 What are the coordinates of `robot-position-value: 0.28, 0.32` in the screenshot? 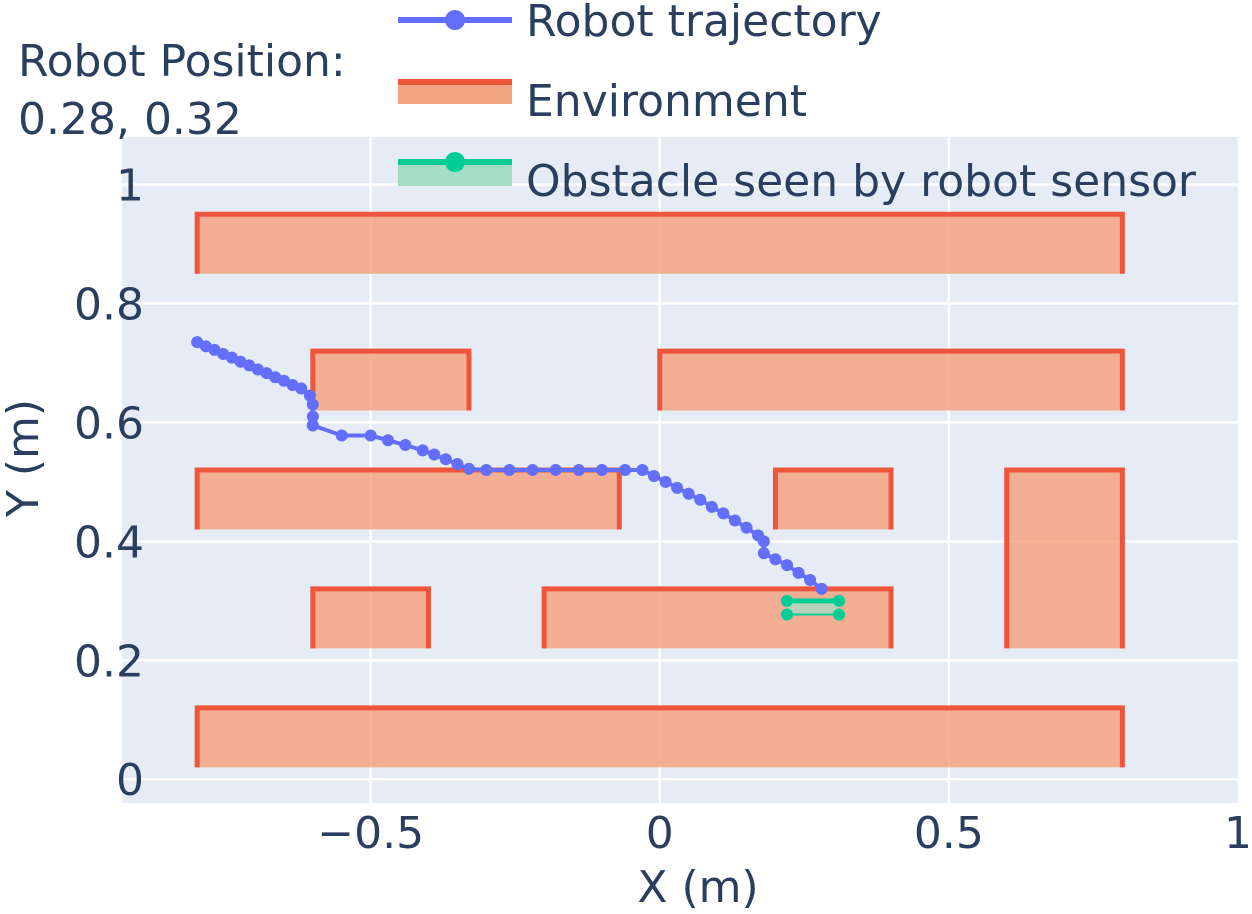 It's located at (130, 119).